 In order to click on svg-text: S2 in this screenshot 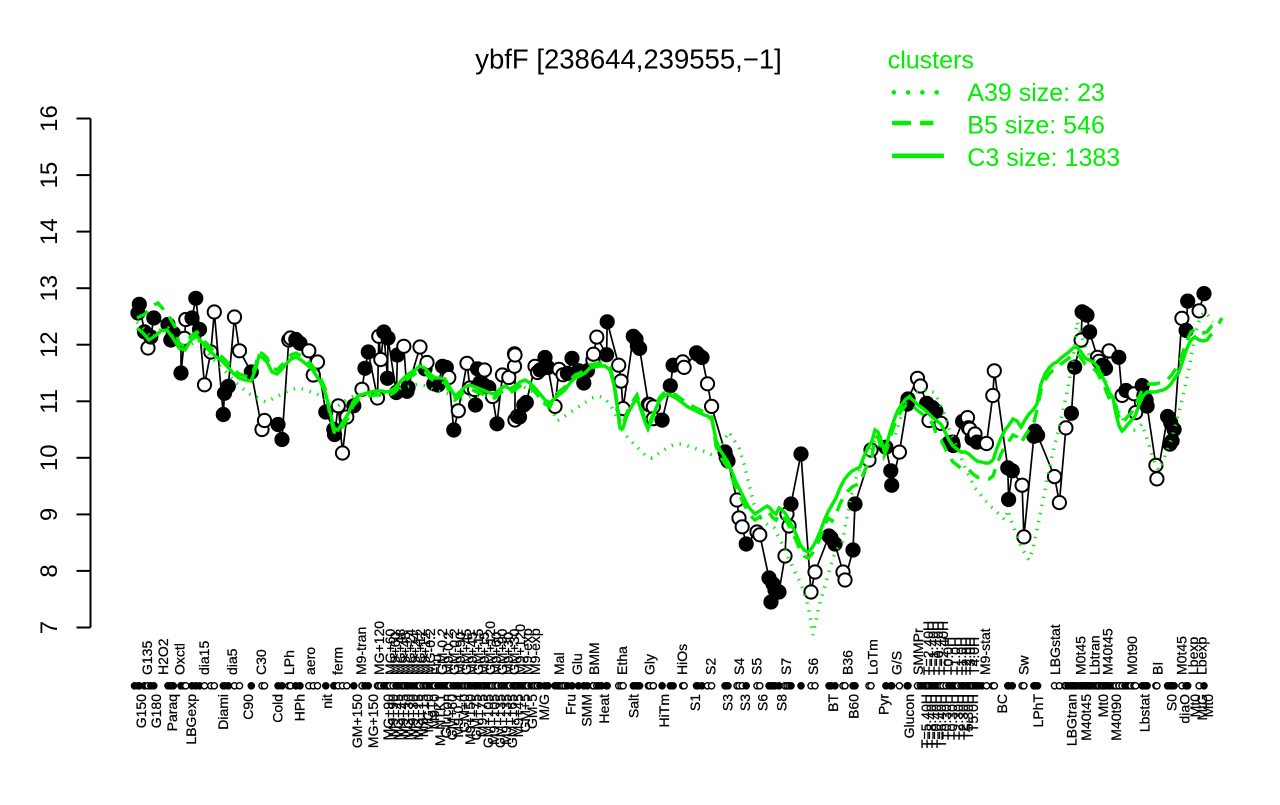, I will do `click(711, 666)`.